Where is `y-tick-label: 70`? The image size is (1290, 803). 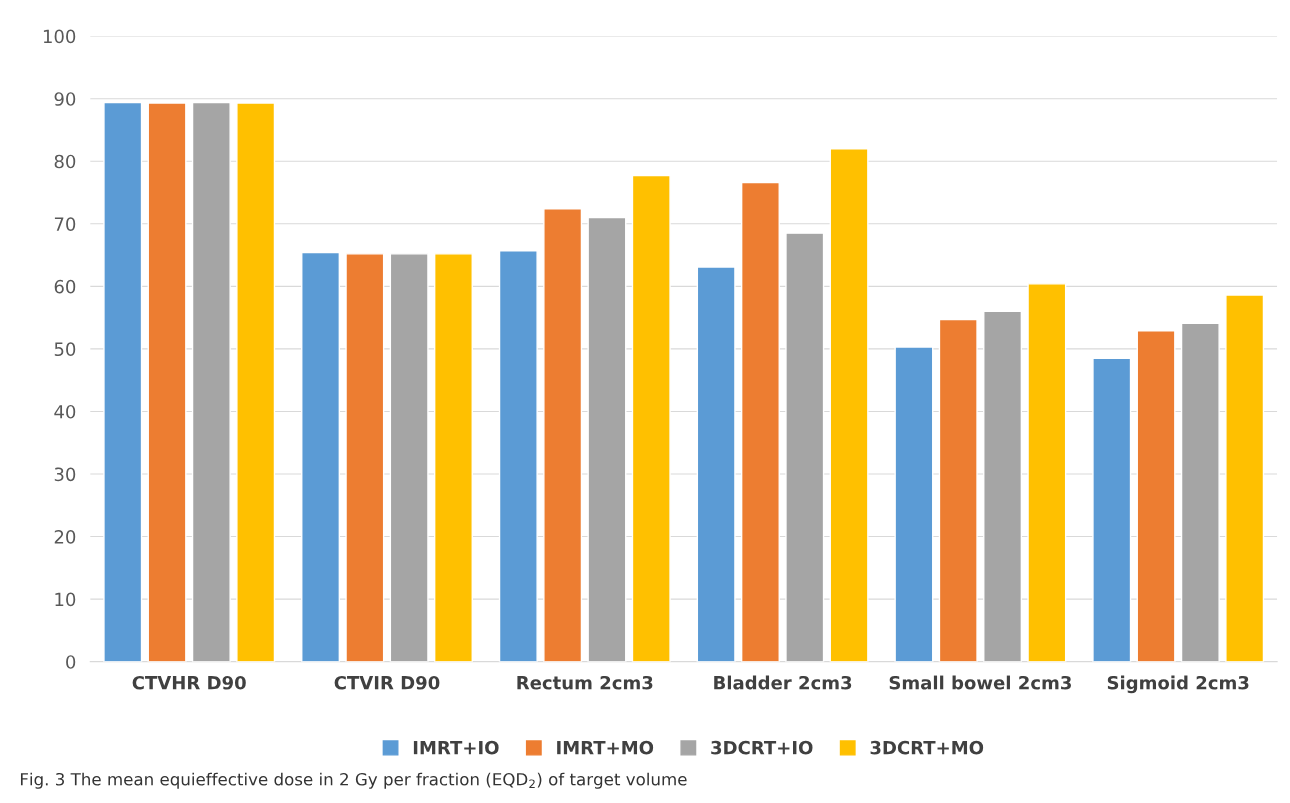
y-tick-label: 70 is located at coordinates (65, 224).